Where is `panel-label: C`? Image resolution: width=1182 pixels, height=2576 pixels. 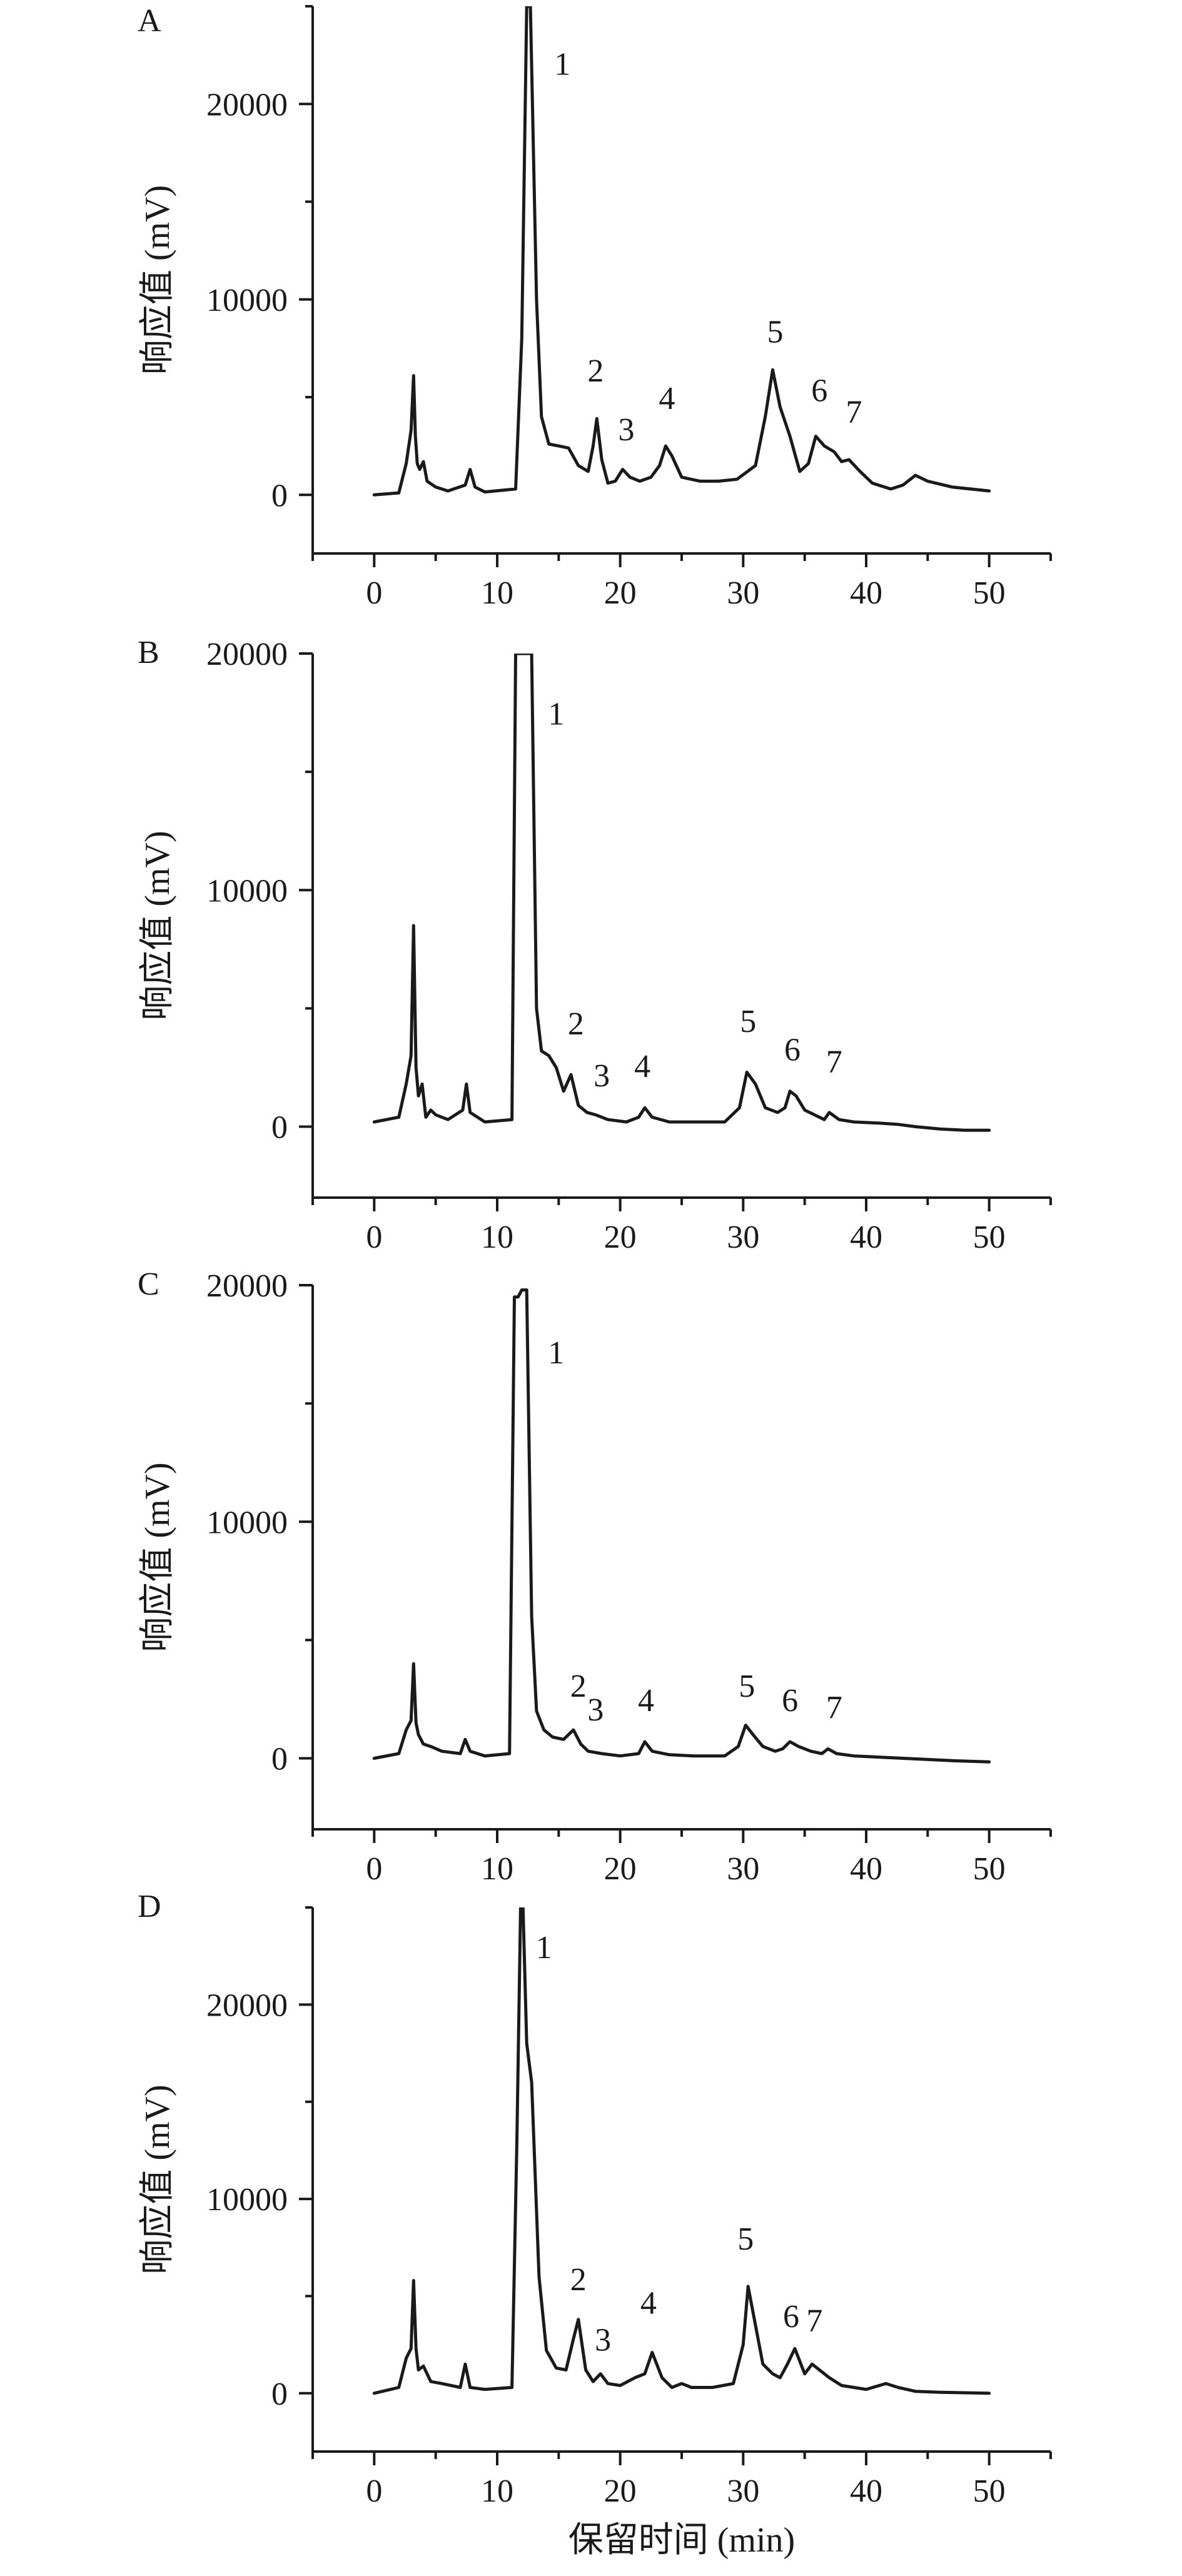
panel-label: C is located at coordinates (148, 1284).